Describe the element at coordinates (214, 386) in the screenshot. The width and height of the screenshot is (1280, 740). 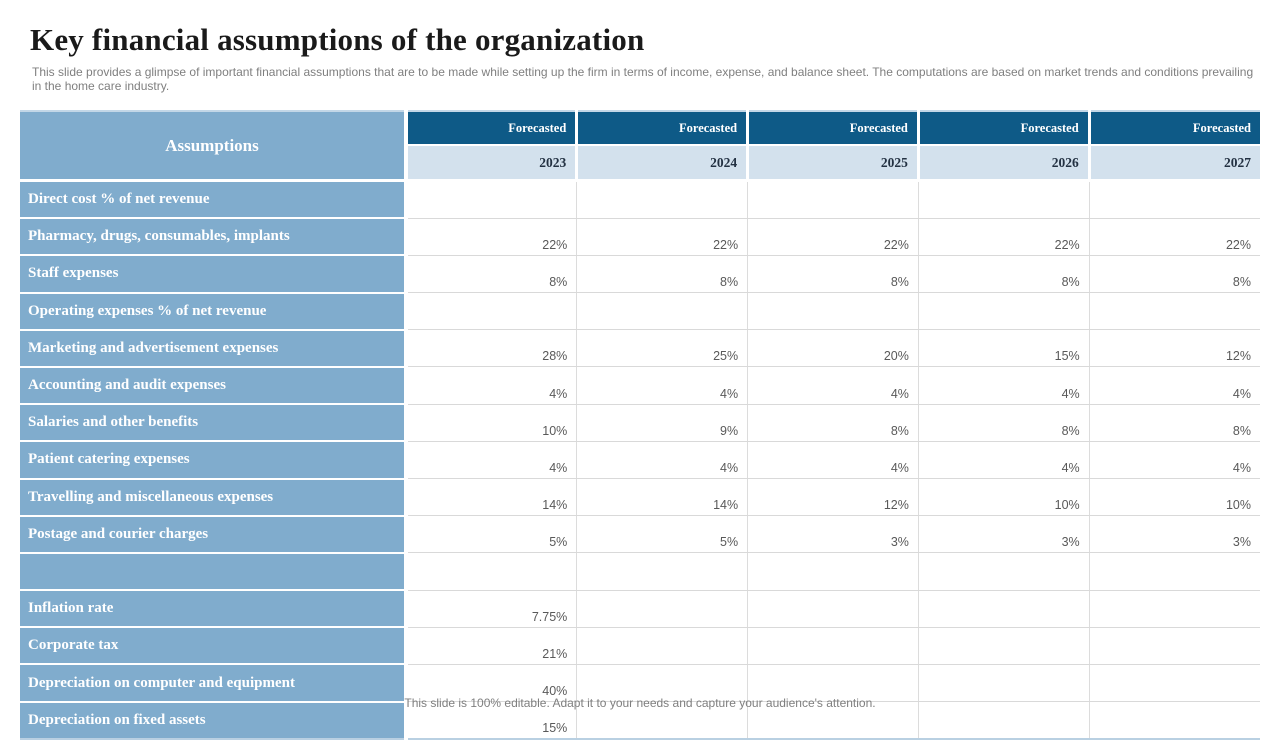
I see `row-label-cell: Accounting and audit expenses` at that location.